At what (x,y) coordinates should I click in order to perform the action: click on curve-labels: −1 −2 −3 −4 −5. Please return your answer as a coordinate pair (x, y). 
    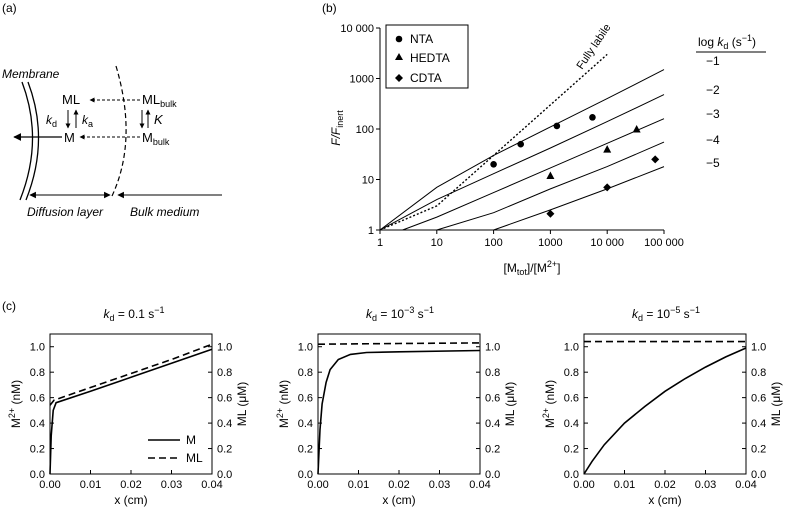
    Looking at the image, I should click on (713, 112).